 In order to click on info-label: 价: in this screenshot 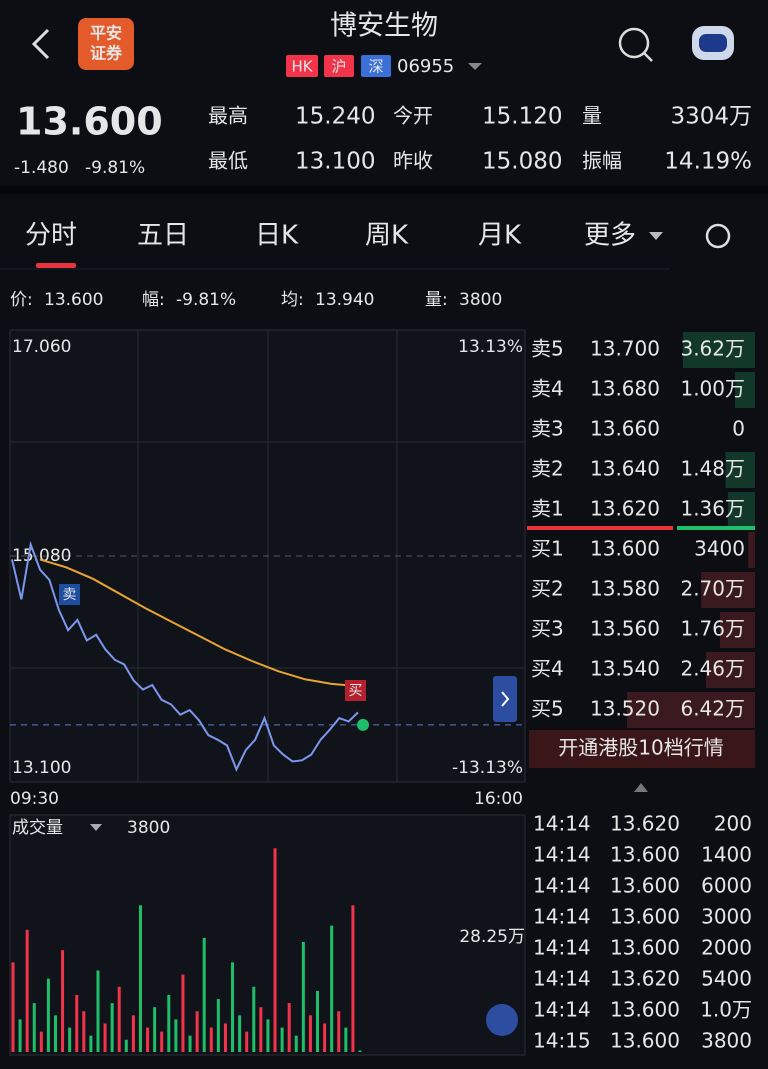, I will do `click(21, 300)`.